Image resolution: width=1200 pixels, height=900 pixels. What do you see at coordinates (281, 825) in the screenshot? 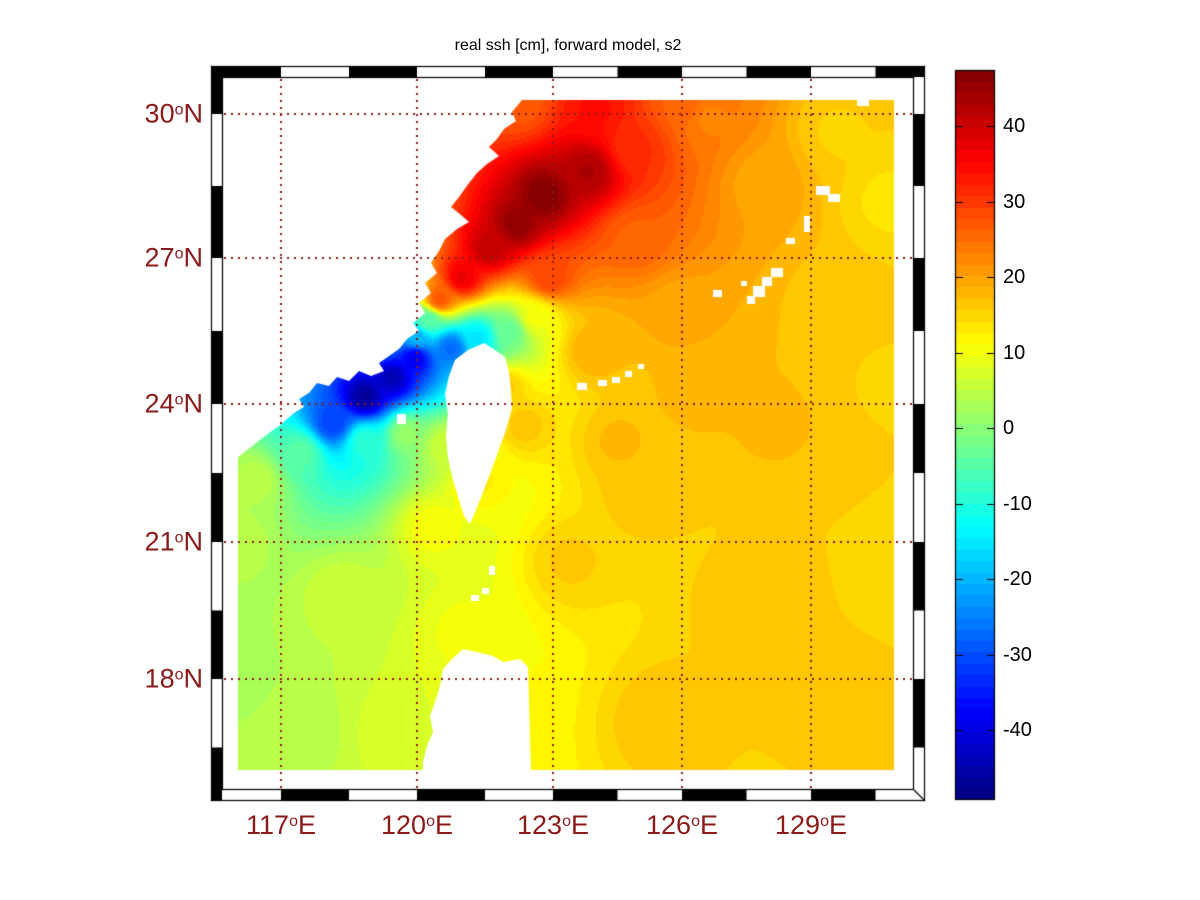
I see `lon-tick-117E: 117oE` at bounding box center [281, 825].